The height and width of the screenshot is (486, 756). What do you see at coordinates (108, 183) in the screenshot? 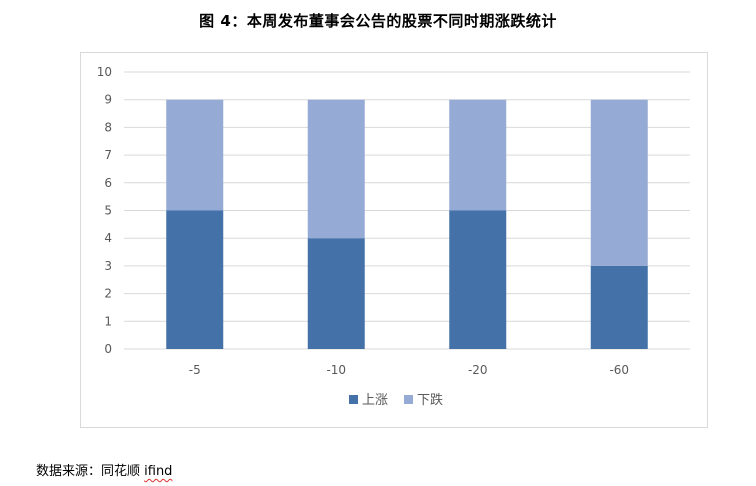
I see `y-tick-label-6: 6` at bounding box center [108, 183].